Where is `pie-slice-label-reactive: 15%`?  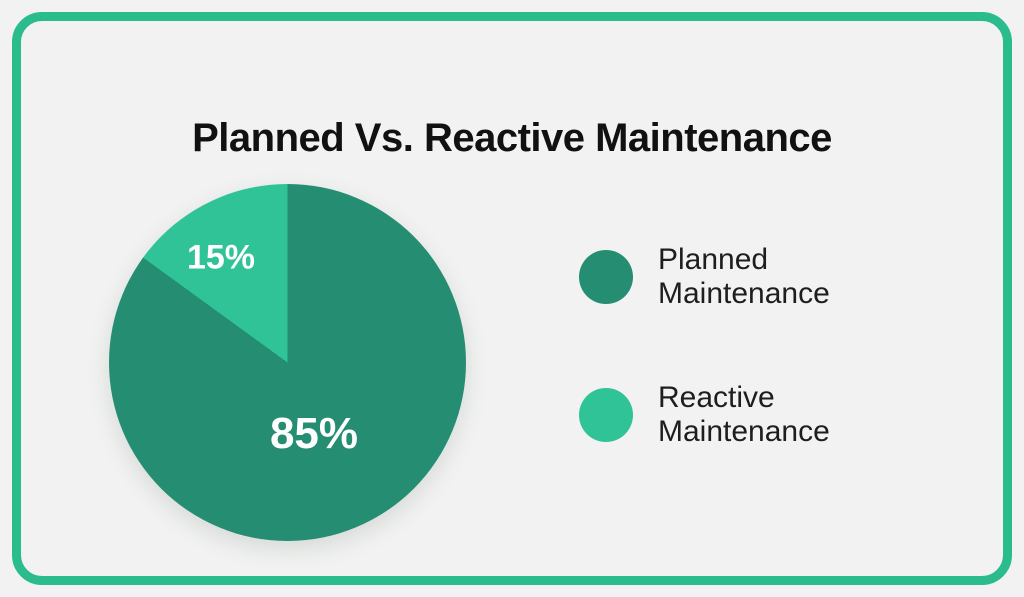
pie-slice-label-reactive: 15% is located at coordinates (221, 257).